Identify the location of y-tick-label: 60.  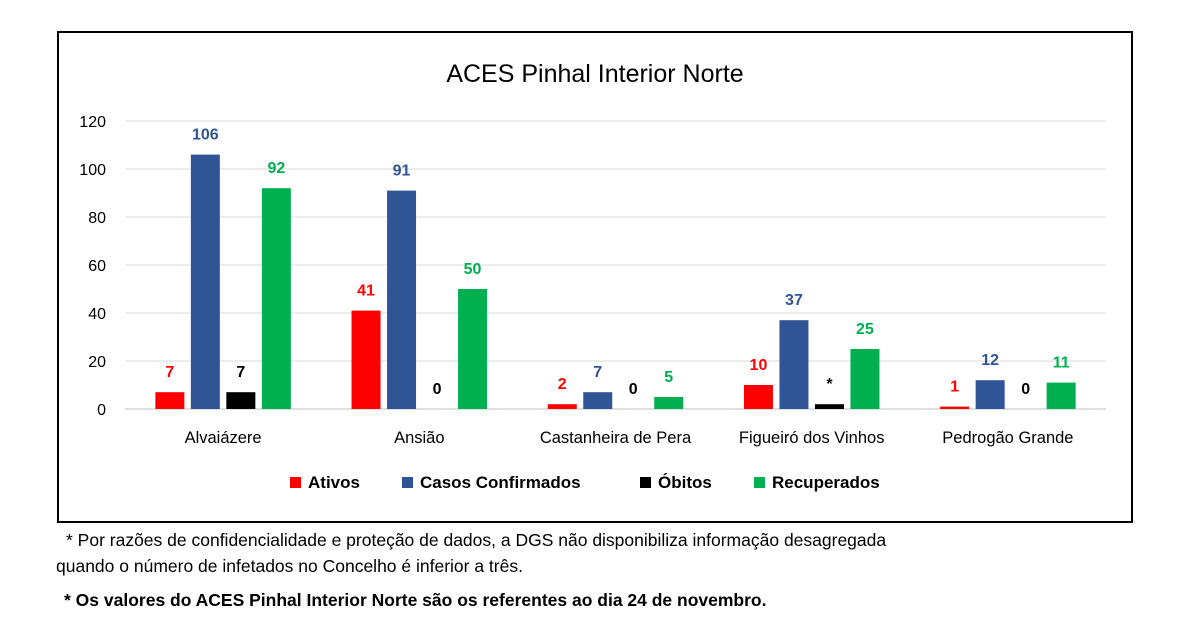
(97, 266).